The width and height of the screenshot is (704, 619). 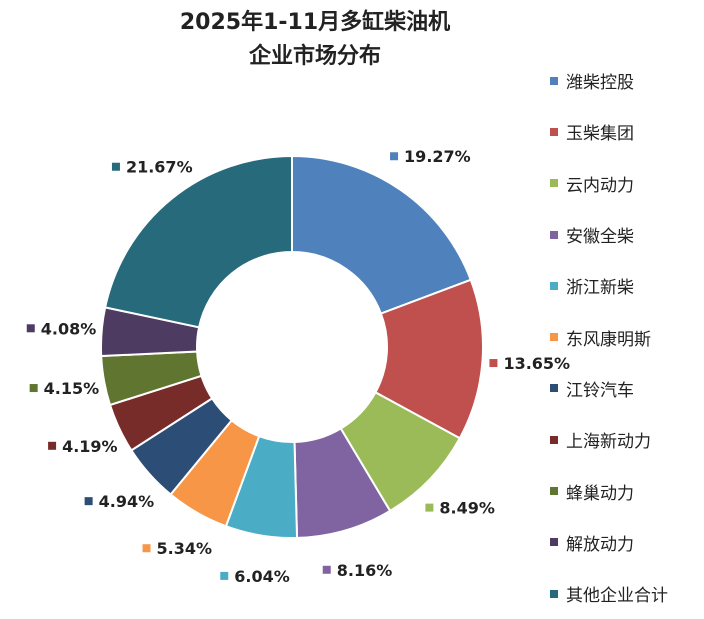 I want to click on legend-item: 江铃汽车, so click(x=625, y=388).